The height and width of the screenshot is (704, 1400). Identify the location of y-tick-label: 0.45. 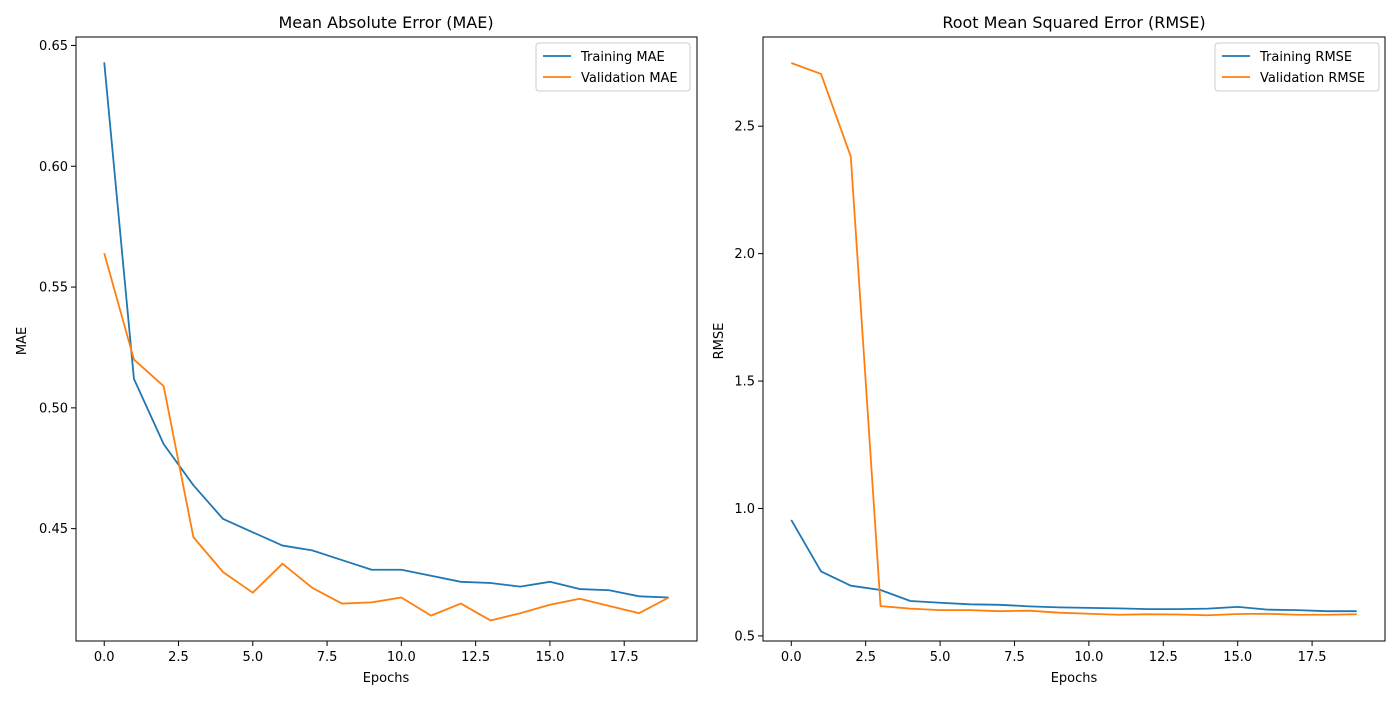
(53, 529).